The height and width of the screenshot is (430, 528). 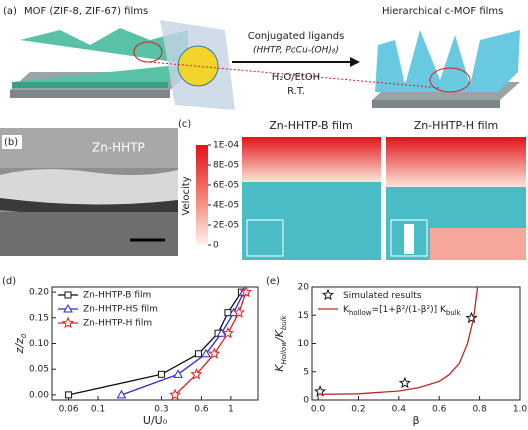 What do you see at coordinates (118, 148) in the screenshot?
I see `caption: Zn-HHTP` at bounding box center [118, 148].